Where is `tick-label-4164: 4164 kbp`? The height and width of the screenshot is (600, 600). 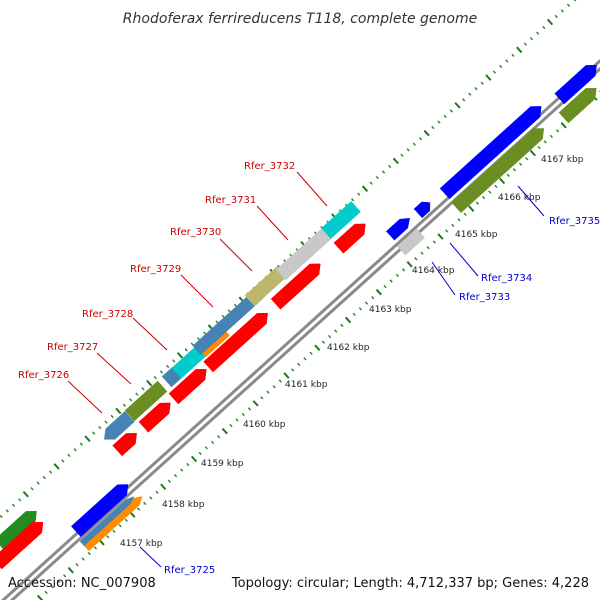 tick-label-4164: 4164 kbp is located at coordinates (433, 271).